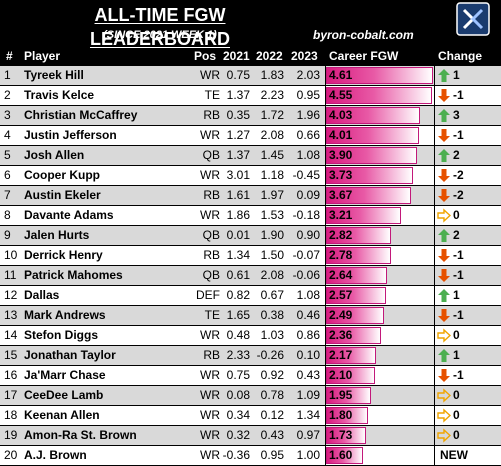 This screenshot has height=466, width=501. Describe the element at coordinates (272, 195) in the screenshot. I see `fgw-2022-cell: 1.97` at that location.